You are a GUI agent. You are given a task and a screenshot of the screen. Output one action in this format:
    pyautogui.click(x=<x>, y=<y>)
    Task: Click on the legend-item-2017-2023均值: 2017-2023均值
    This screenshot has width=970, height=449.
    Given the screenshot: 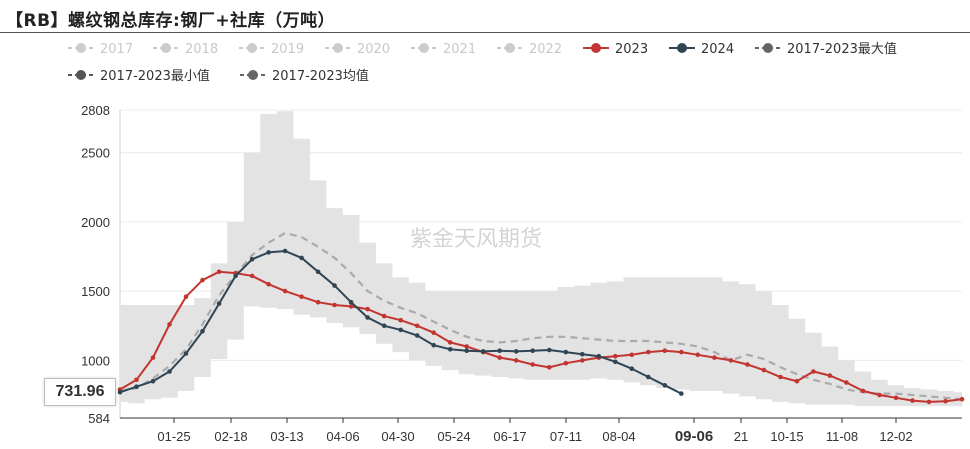 What is the action you would take?
    pyautogui.click(x=304, y=76)
    